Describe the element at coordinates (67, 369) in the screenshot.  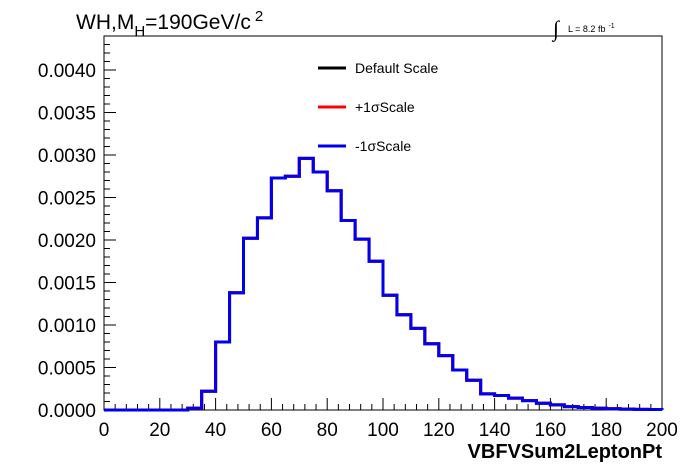
I see `y-tick-label: 0.0005` at that location.